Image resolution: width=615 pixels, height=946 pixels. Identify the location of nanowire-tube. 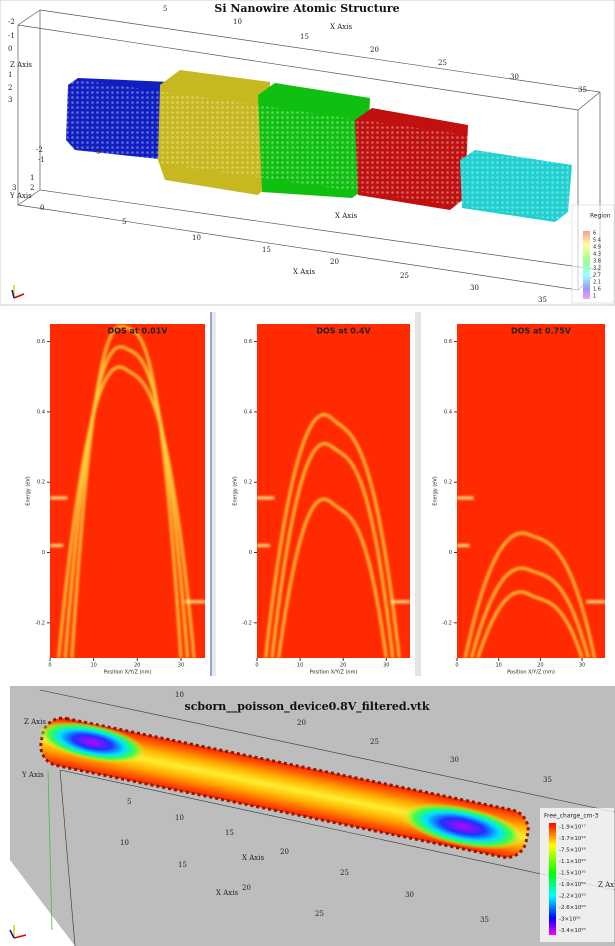
(284, 787).